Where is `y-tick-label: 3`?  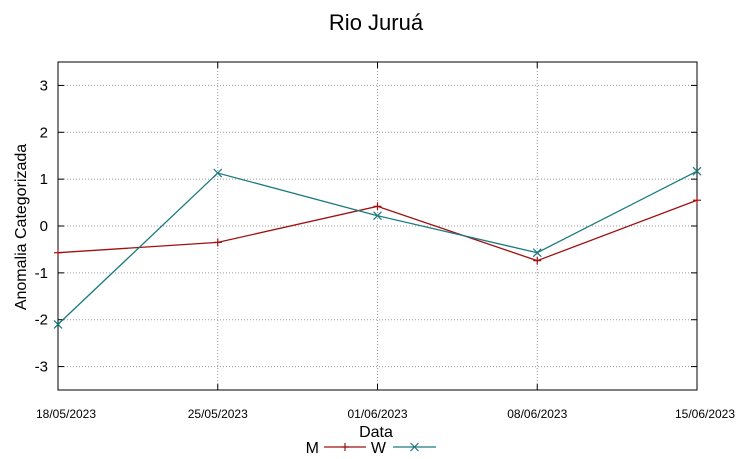 y-tick-label: 3 is located at coordinates (44, 85).